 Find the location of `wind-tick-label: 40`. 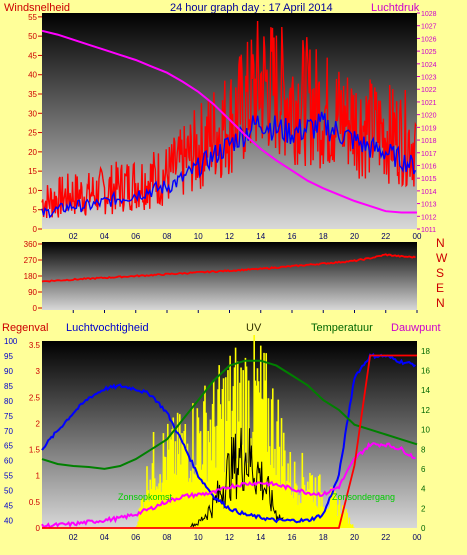

wind-tick-label: 40 is located at coordinates (32, 75).